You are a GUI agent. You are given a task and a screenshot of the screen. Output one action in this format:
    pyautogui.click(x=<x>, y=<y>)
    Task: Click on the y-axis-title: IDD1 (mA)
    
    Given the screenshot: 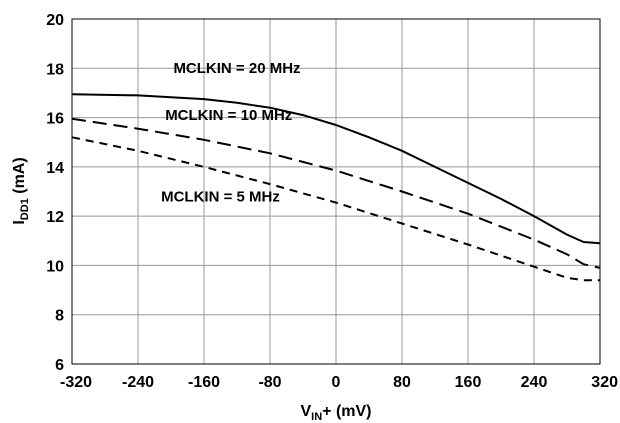 What is the action you would take?
    pyautogui.click(x=21, y=190)
    